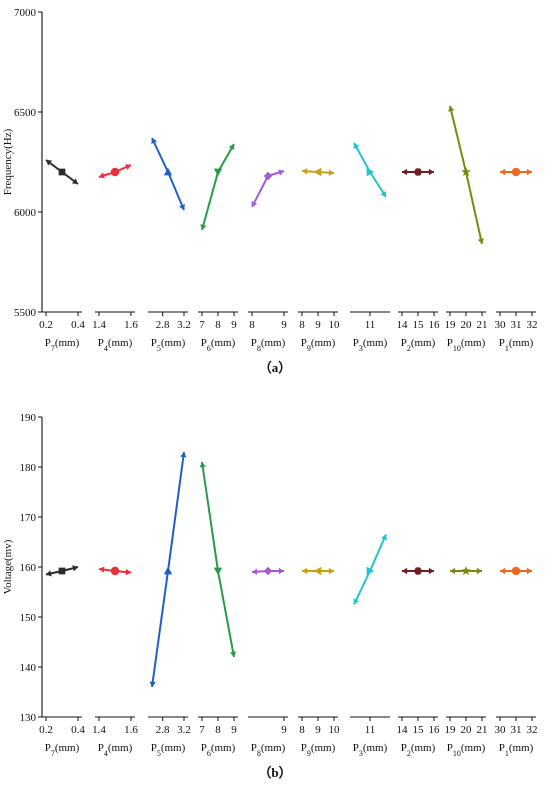 The image size is (550, 795). I want to click on x-tick-label: 21, so click(482, 325).